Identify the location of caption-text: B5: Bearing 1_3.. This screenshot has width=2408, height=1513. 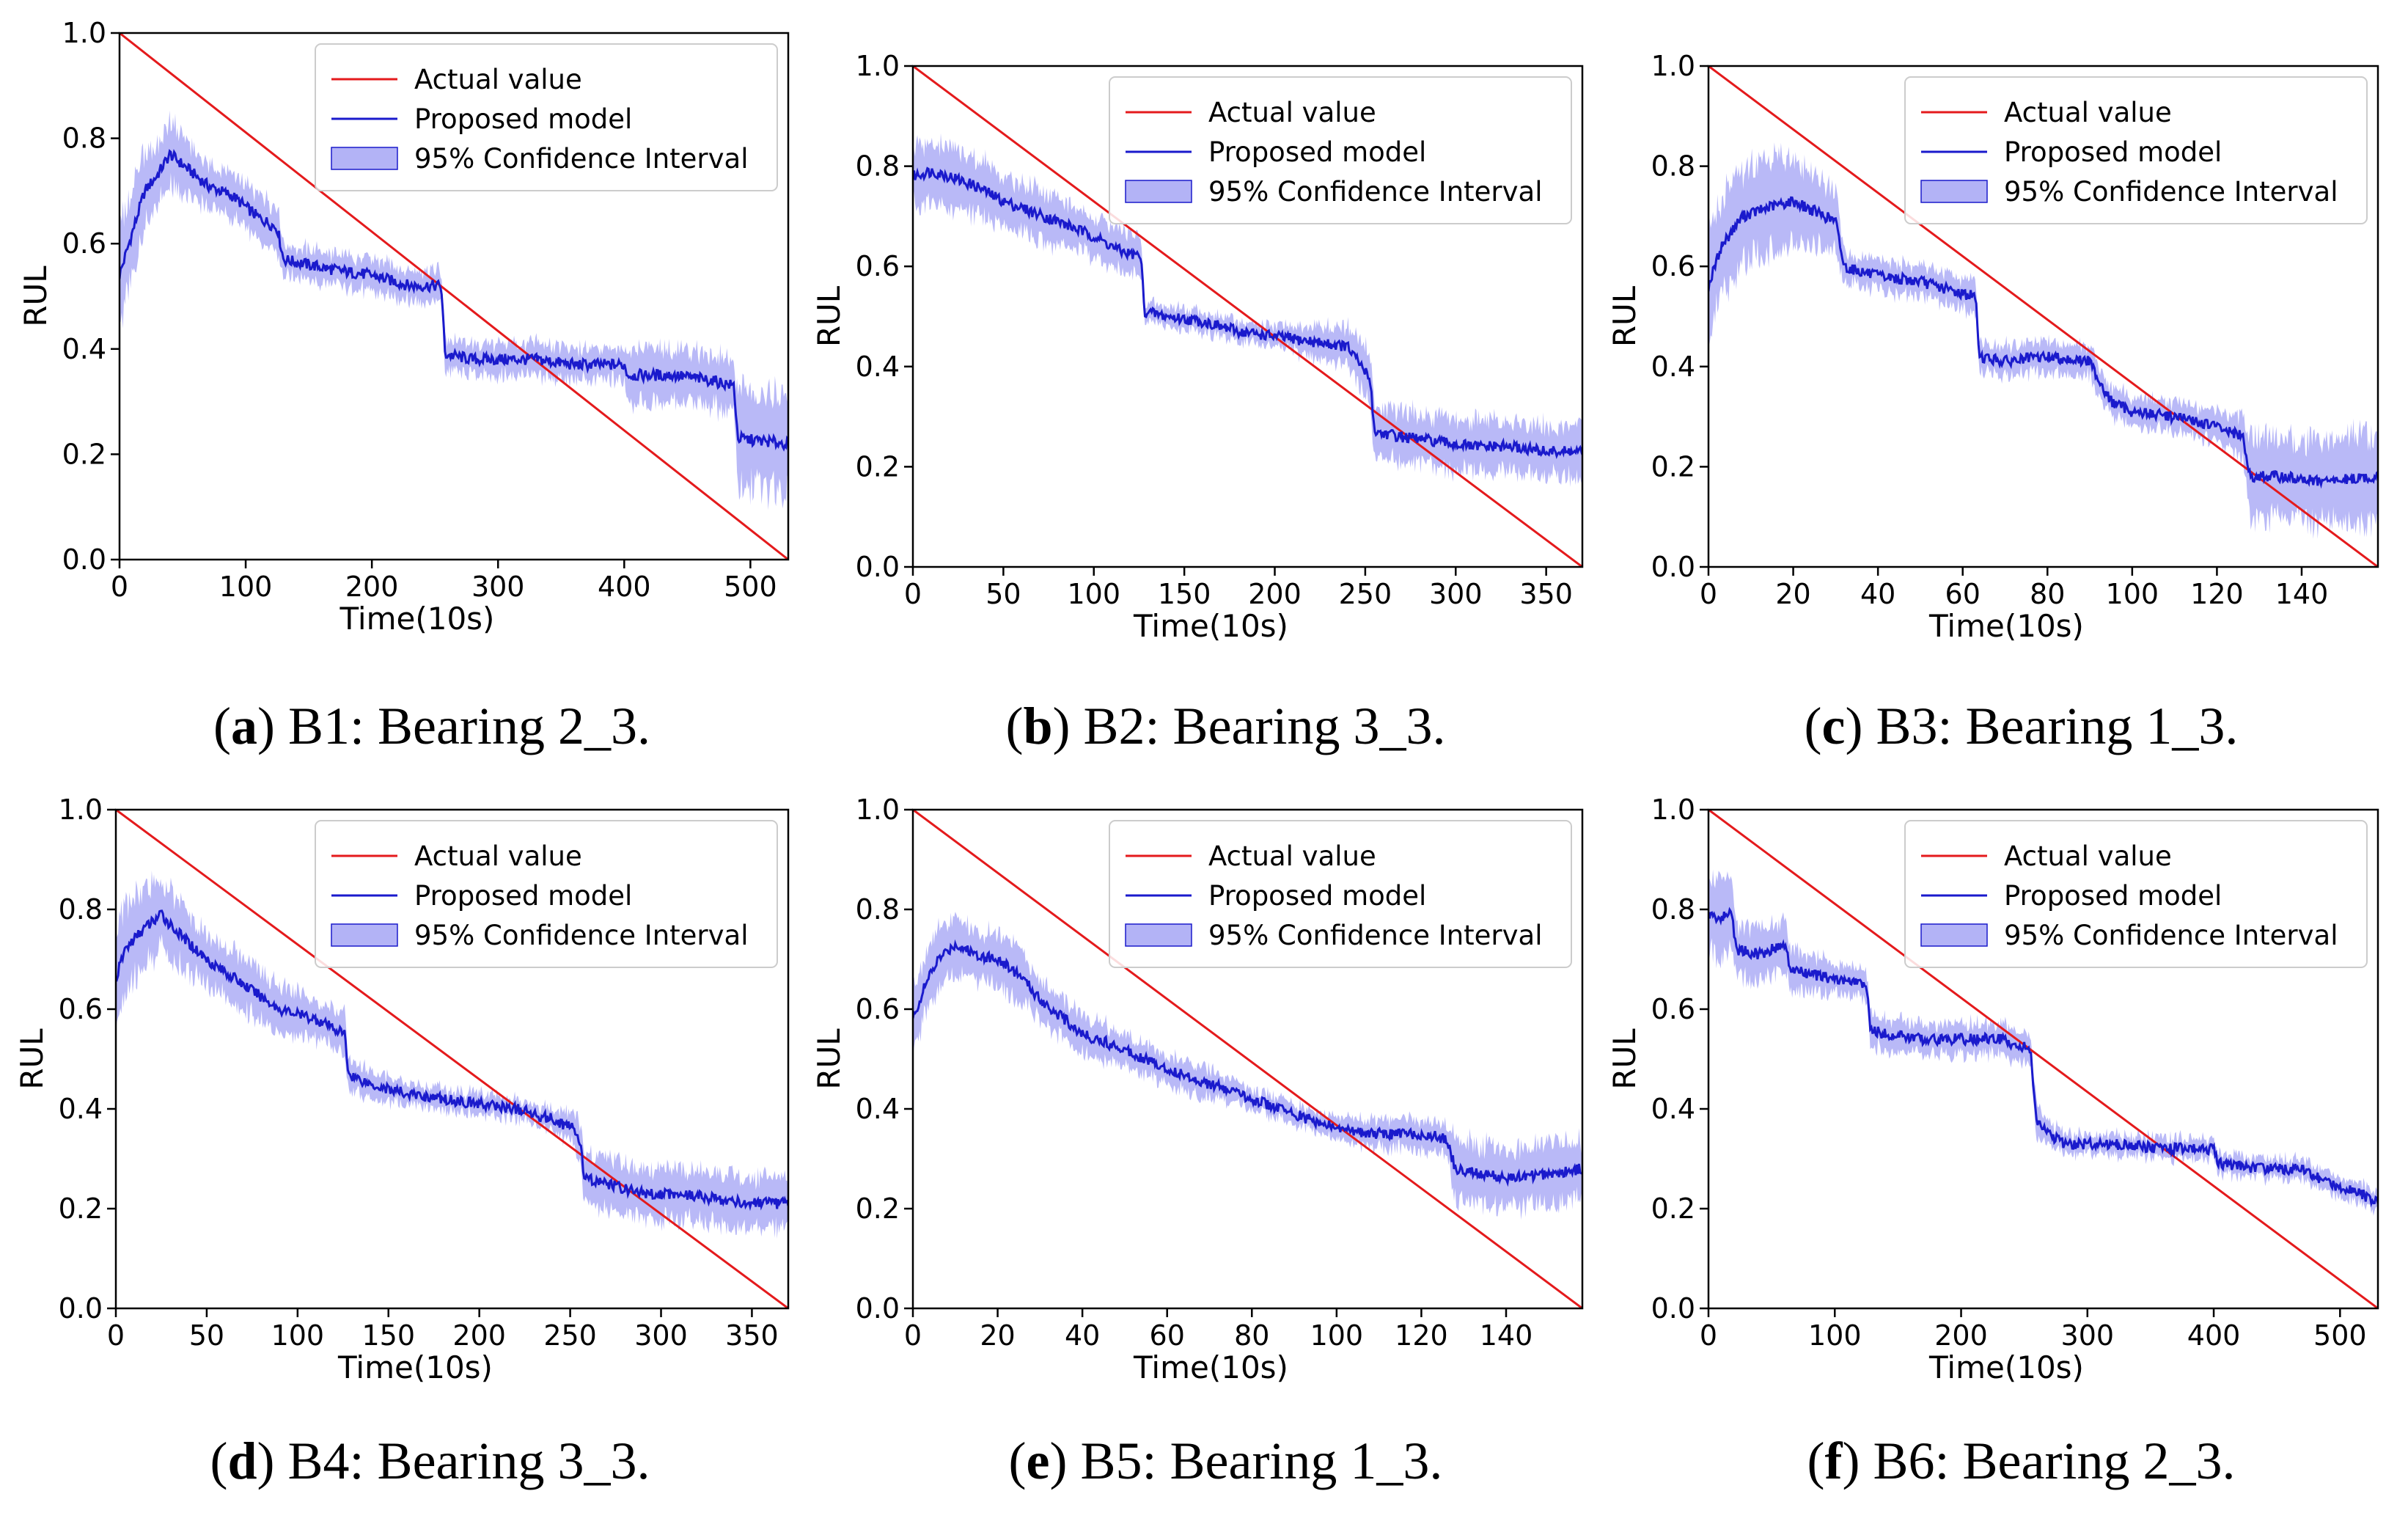
(1261, 1461).